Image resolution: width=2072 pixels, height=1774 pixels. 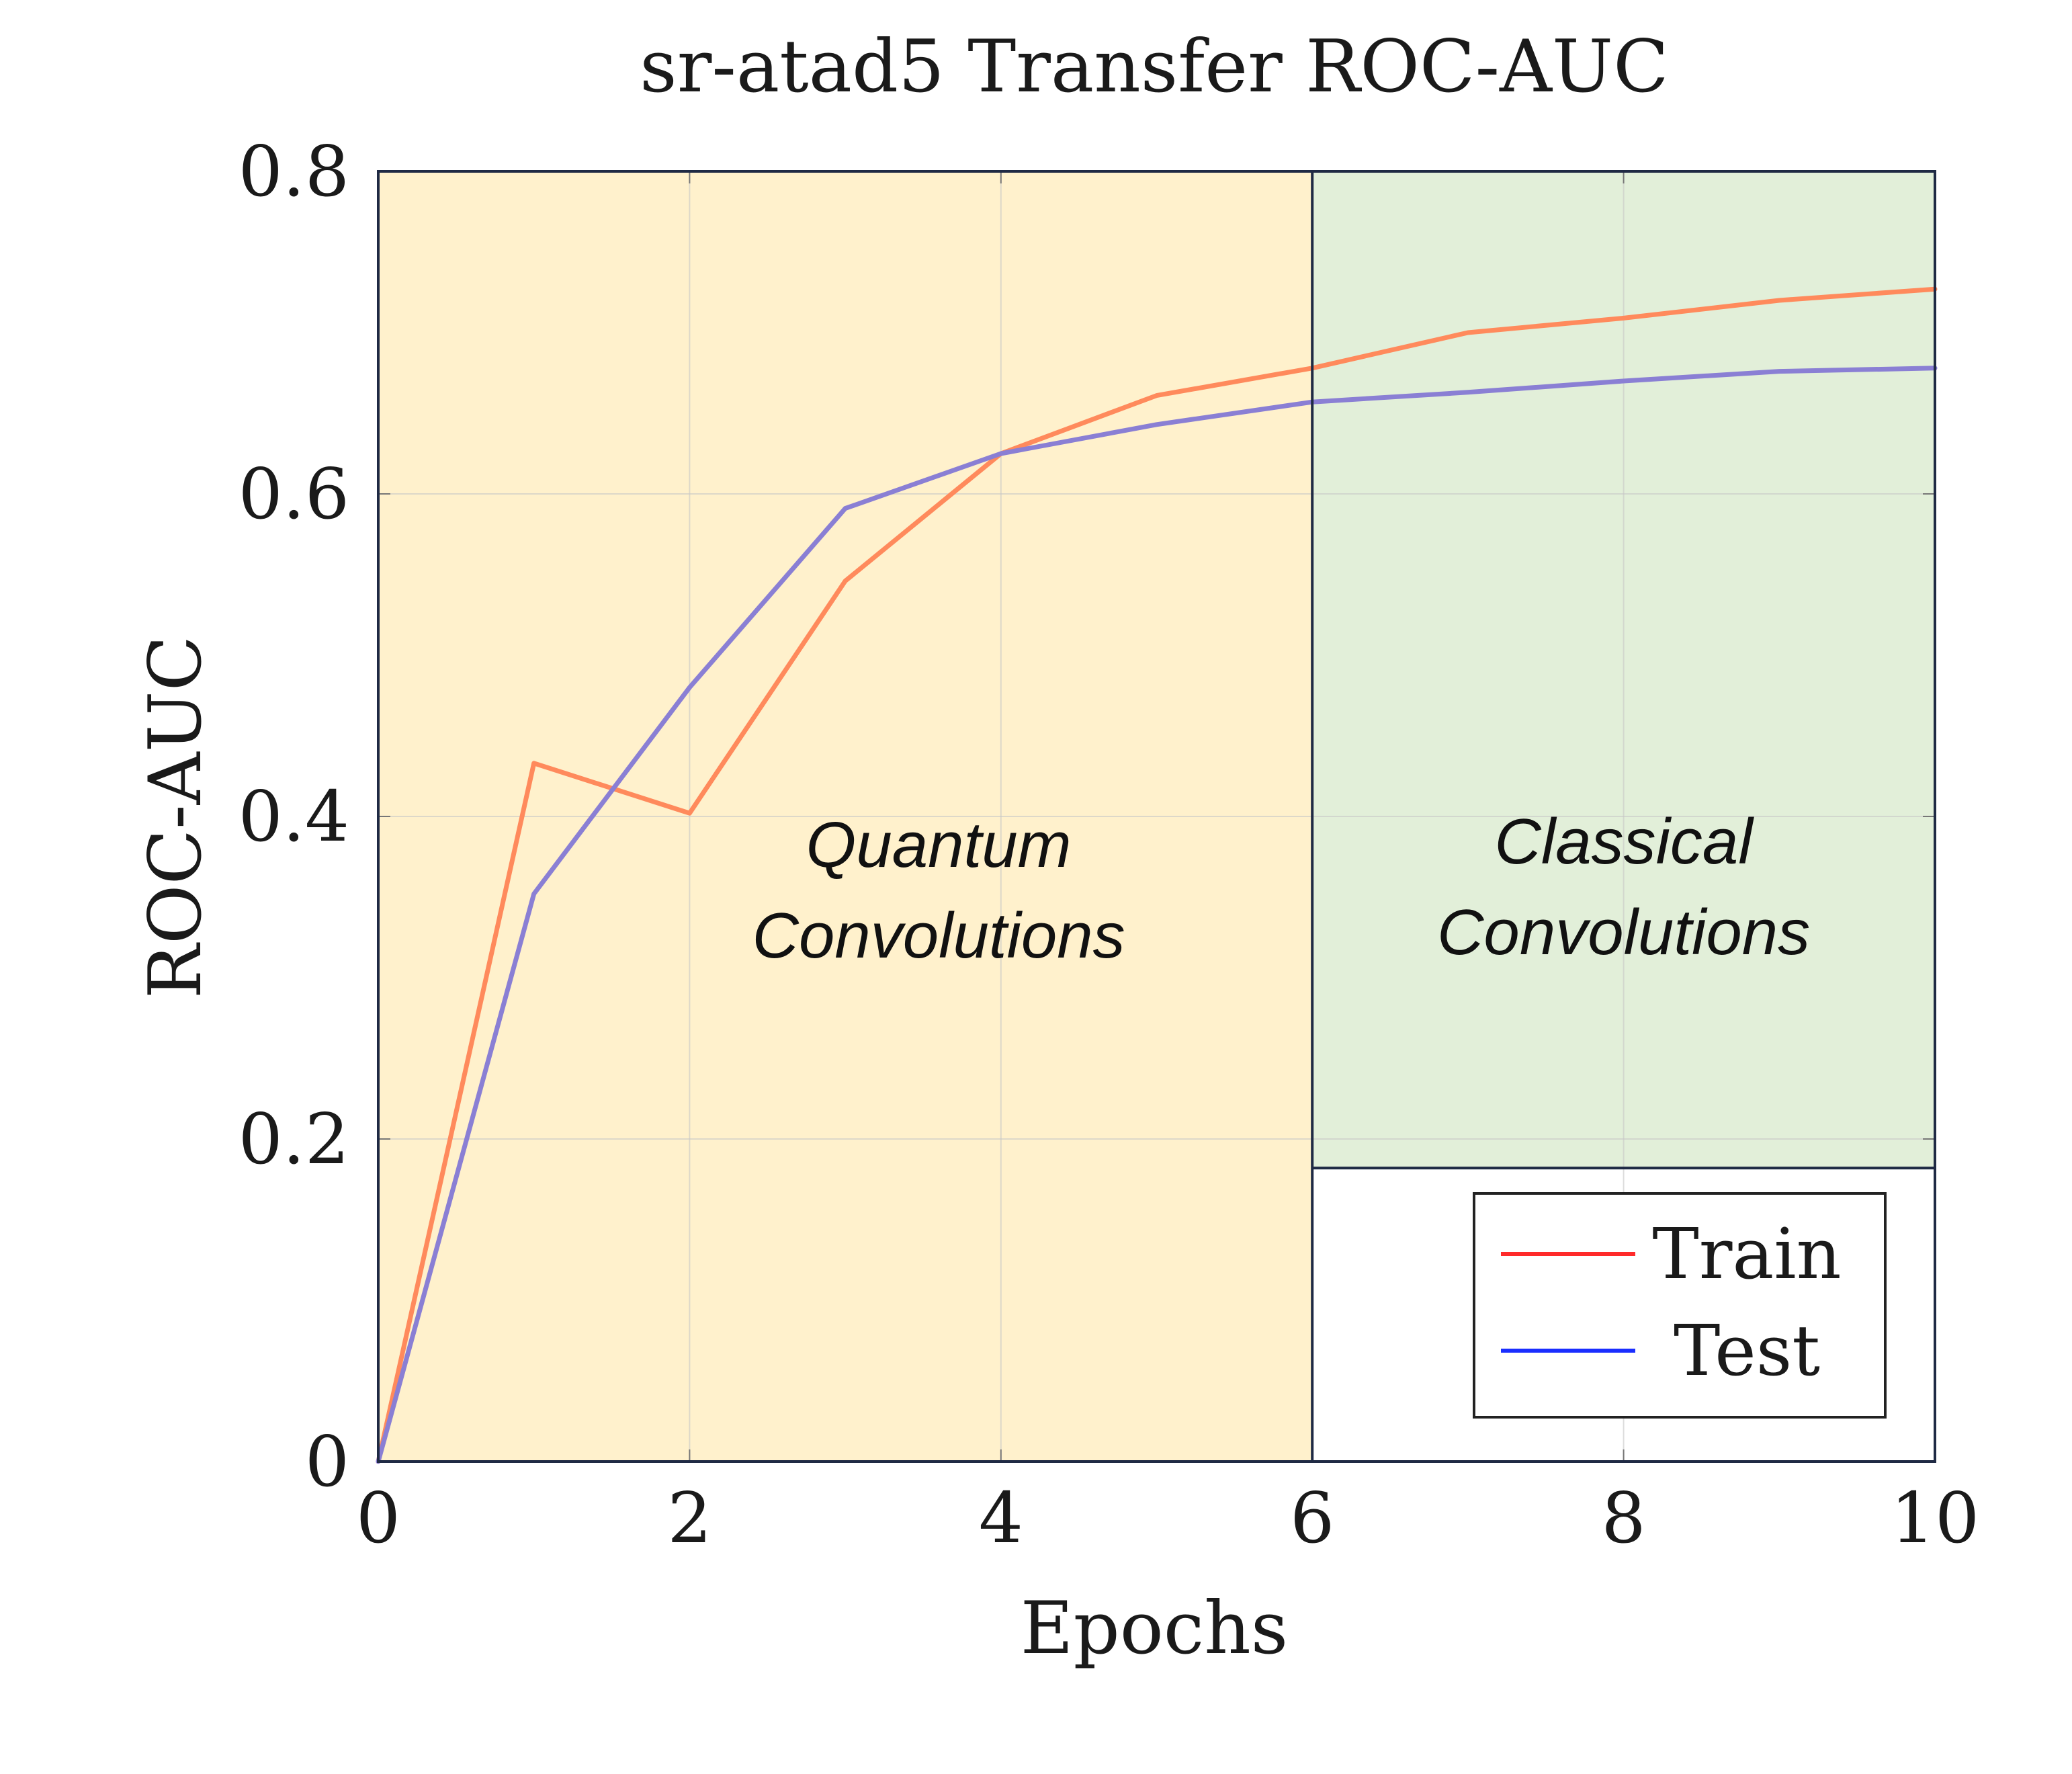 What do you see at coordinates (327, 1462) in the screenshot?
I see `y-tick-label-0: 0` at bounding box center [327, 1462].